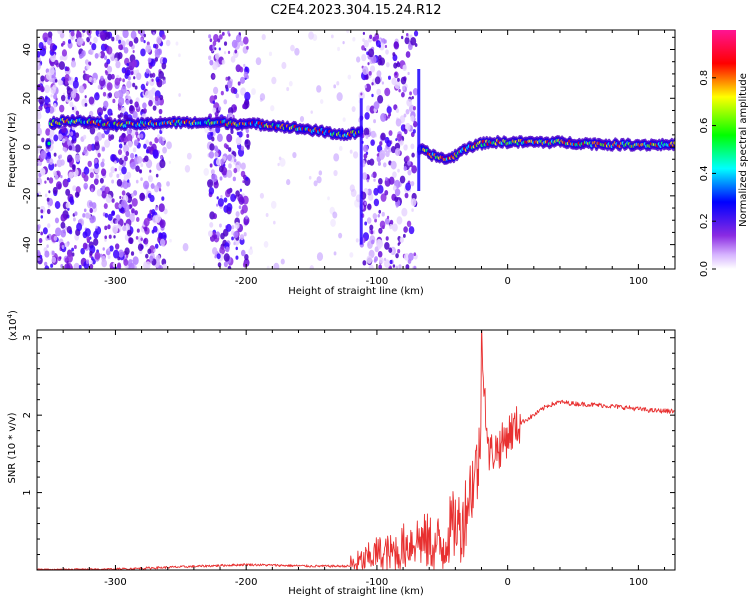  Describe the element at coordinates (27, 492) in the screenshot. I see `y-tick-label: 1` at that location.